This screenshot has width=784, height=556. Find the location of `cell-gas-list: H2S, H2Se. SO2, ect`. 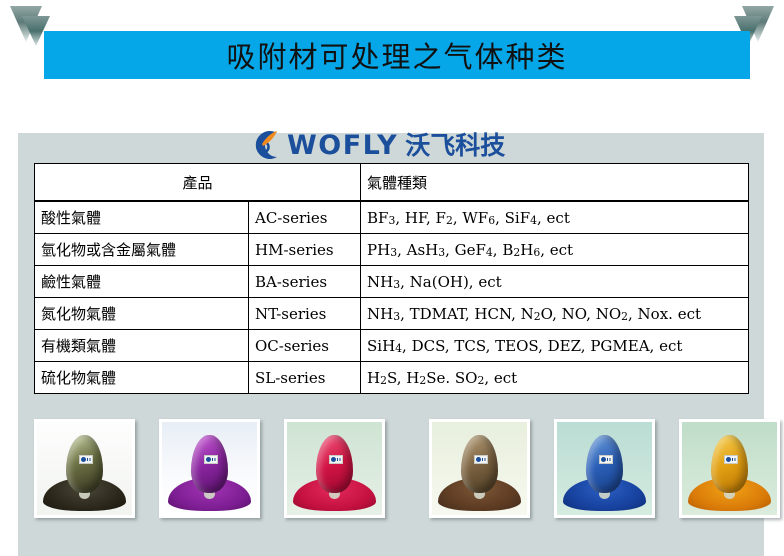

cell-gas-list: H2S, H2Se. SO2, ect is located at coordinates (555, 377).